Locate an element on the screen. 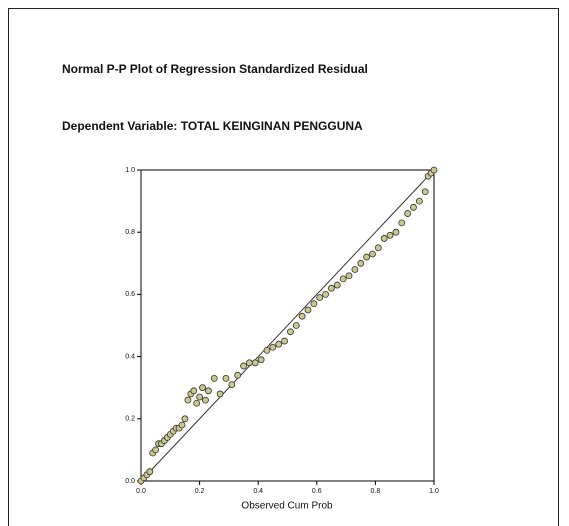 This screenshot has height=526, width=569. y-tick-label: 1.0 is located at coordinates (130, 170).